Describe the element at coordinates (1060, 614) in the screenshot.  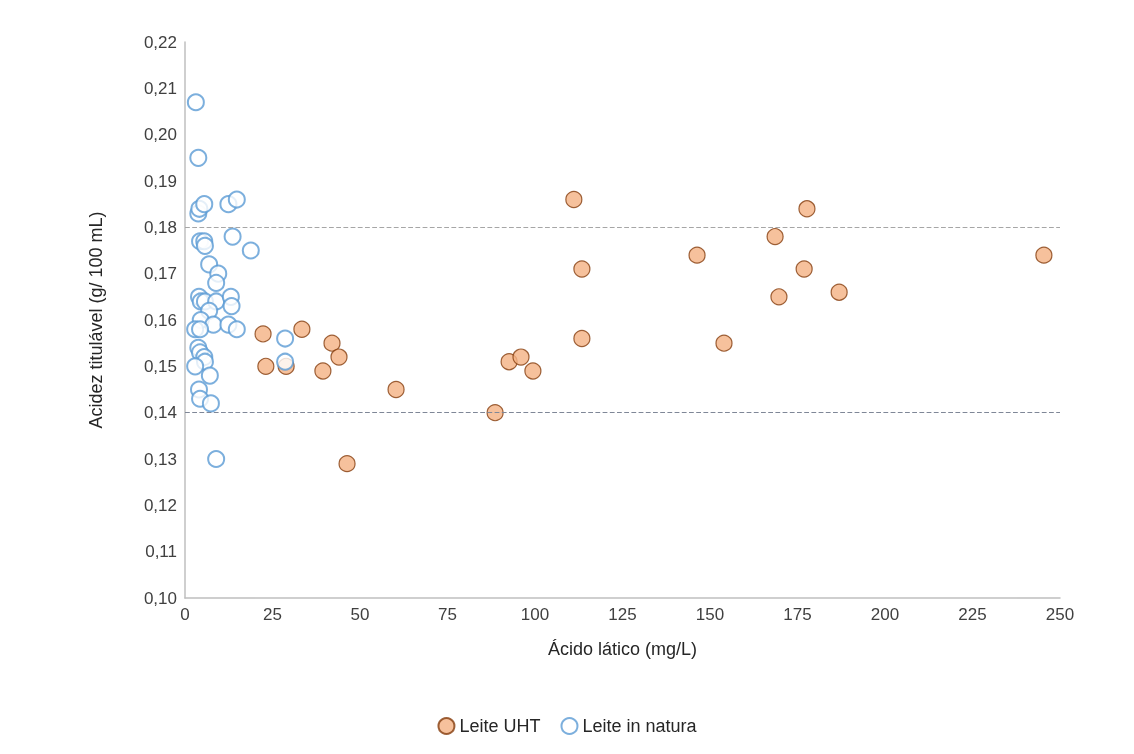
I see `x-tick-label: 250` at that location.